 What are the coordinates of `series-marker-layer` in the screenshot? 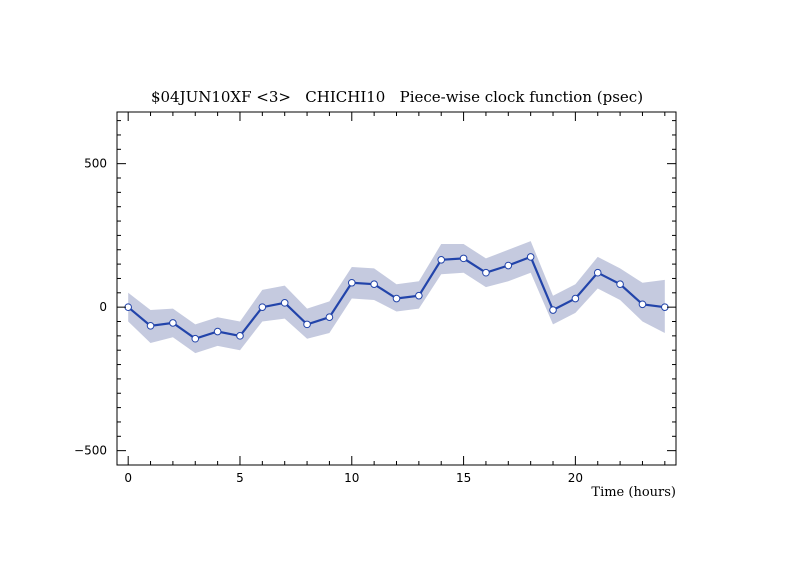 It's located at (396, 298).